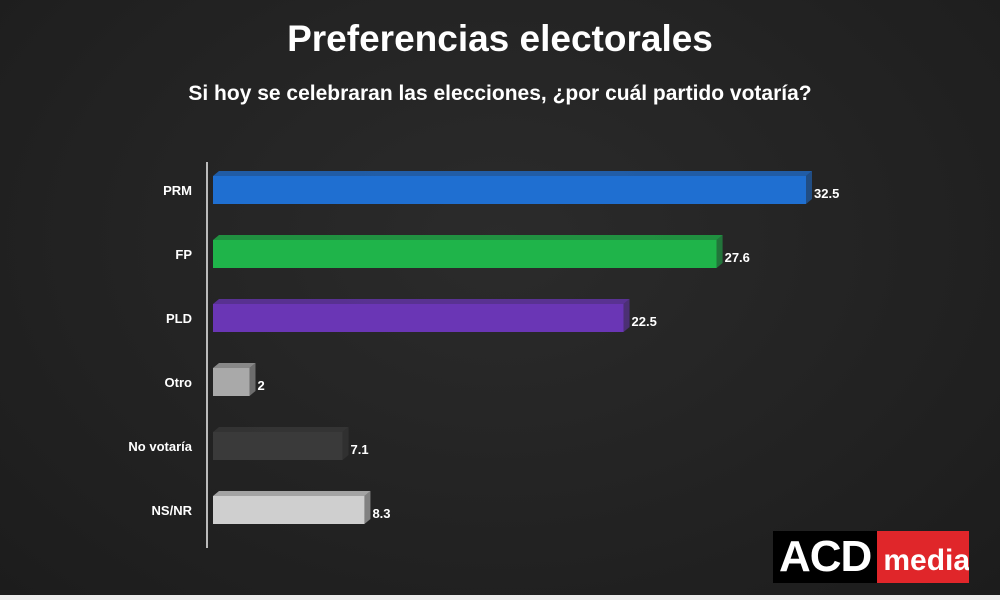 The height and width of the screenshot is (600, 1000). I want to click on value-label: 27.6, so click(737, 257).